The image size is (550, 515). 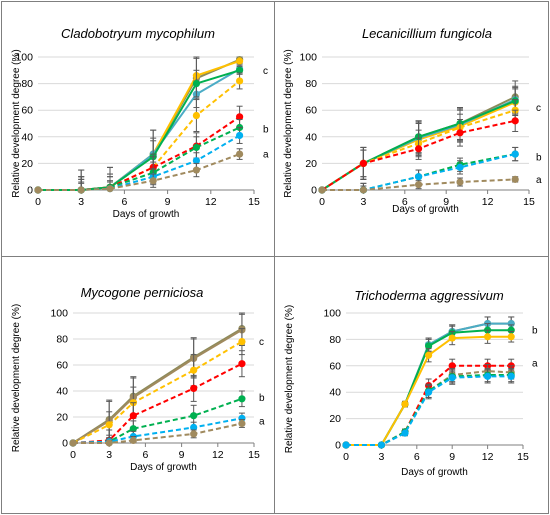 I want to click on chart-title: Cladobotryum mycophilum, so click(x=138, y=33).